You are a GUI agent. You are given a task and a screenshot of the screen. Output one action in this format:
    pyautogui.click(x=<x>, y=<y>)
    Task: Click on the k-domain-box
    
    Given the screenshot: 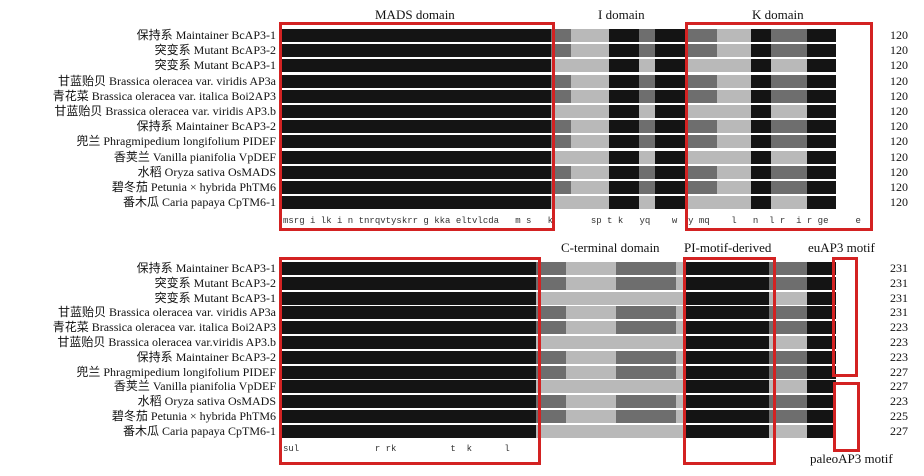 What is the action you would take?
    pyautogui.click(x=779, y=126)
    